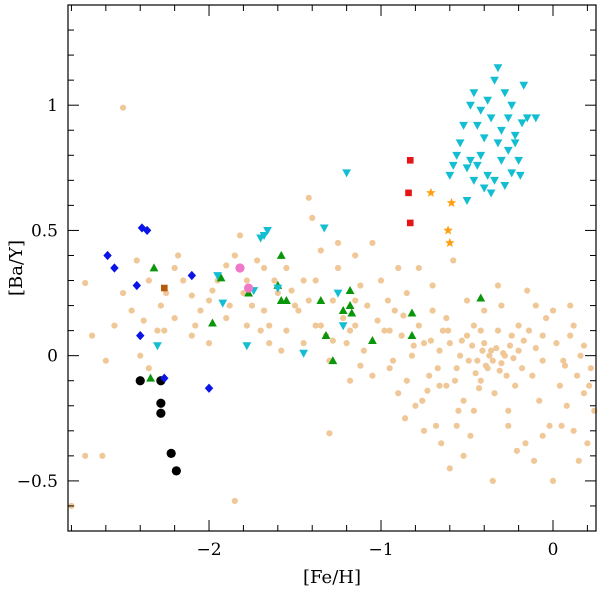  I want to click on y-tick-label: 1, so click(52, 106).